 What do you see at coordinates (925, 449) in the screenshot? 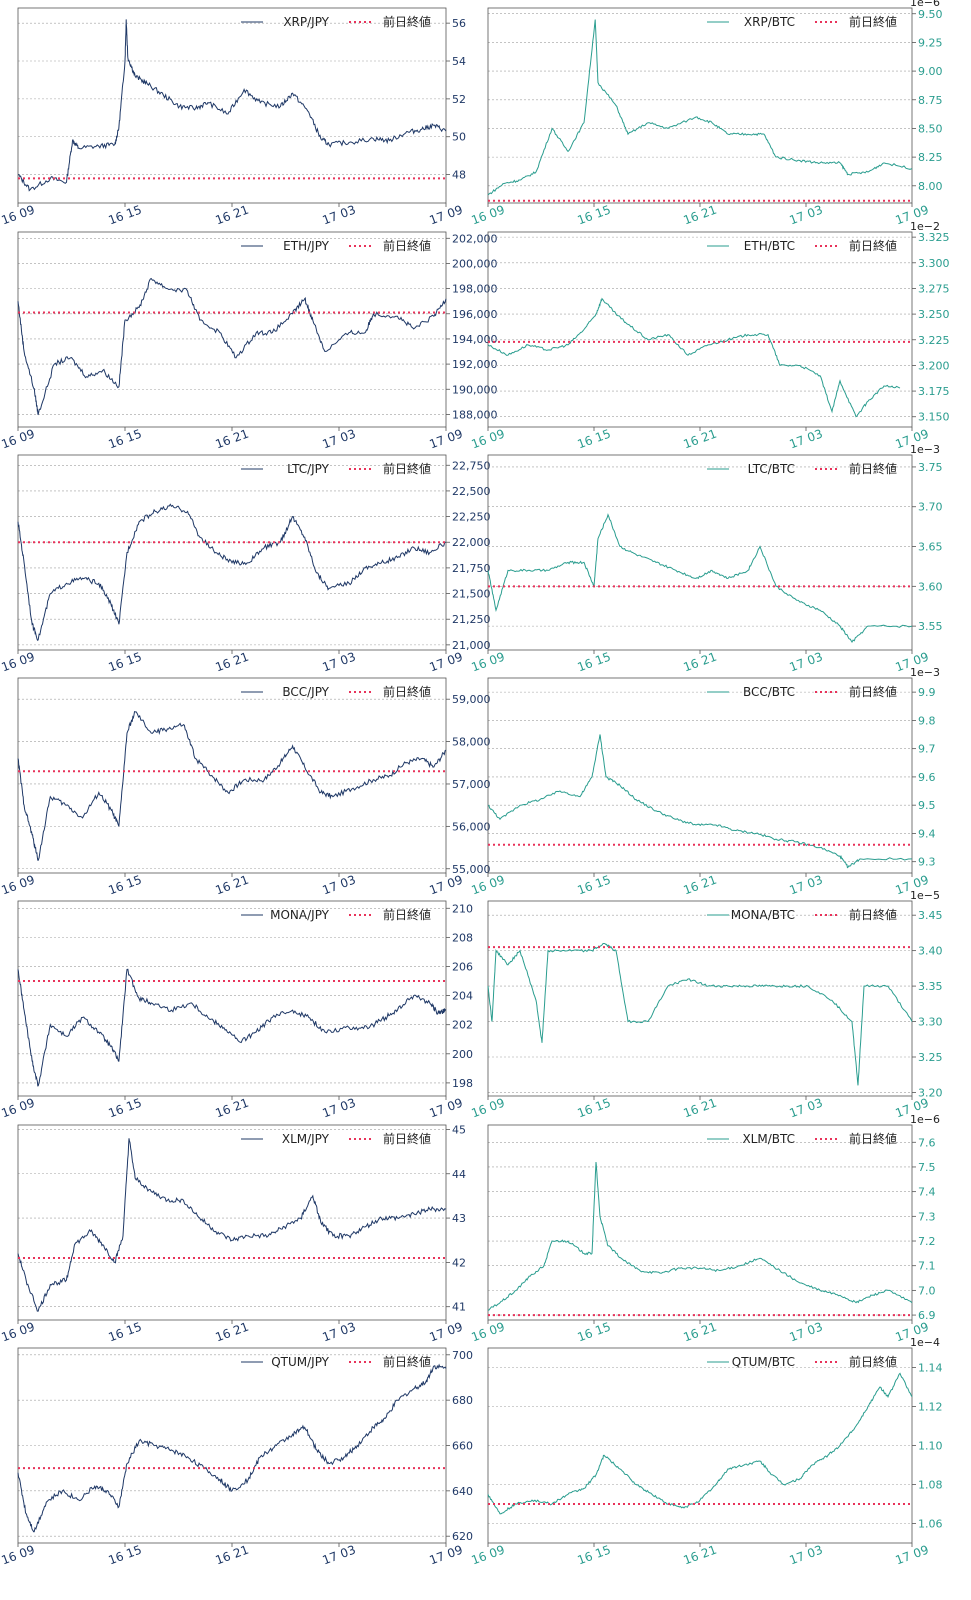
I see `axis-exponent-label: 1e−3` at bounding box center [925, 449].